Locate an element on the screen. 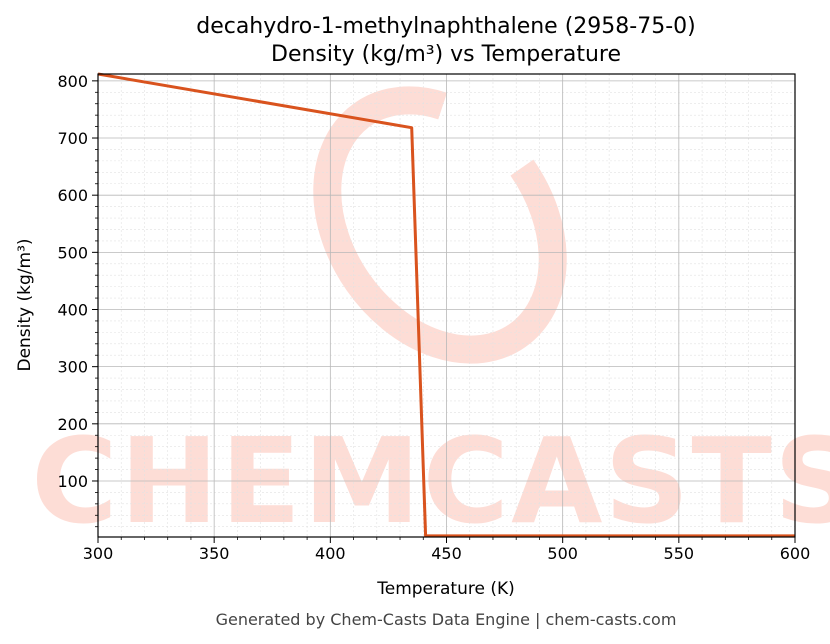  watermark-c-shape is located at coordinates (440, 225).